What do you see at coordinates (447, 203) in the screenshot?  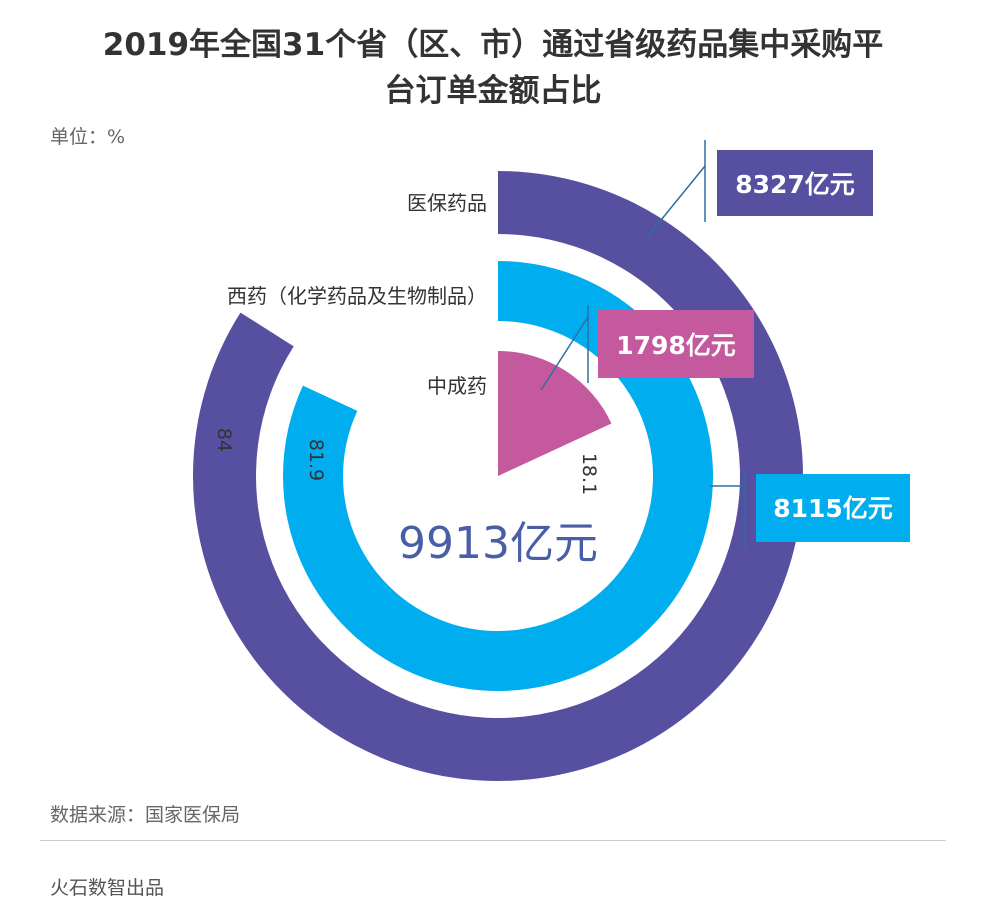 I see `category-label-1: 医保药品` at bounding box center [447, 203].